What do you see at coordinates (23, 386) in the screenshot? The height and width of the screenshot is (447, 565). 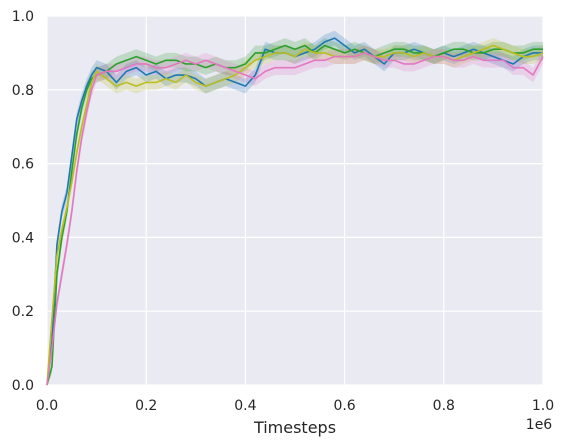 I see `y-tick-label: 0.0` at bounding box center [23, 386].